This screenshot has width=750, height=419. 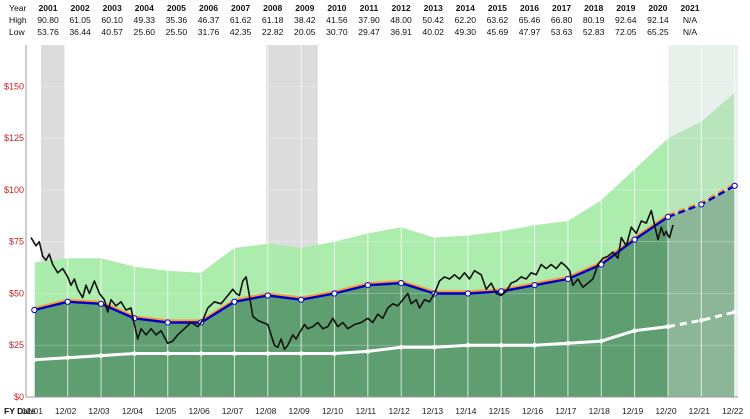 What do you see at coordinates (465, 20) in the screenshot?
I see `high-cell: 62.20` at bounding box center [465, 20].